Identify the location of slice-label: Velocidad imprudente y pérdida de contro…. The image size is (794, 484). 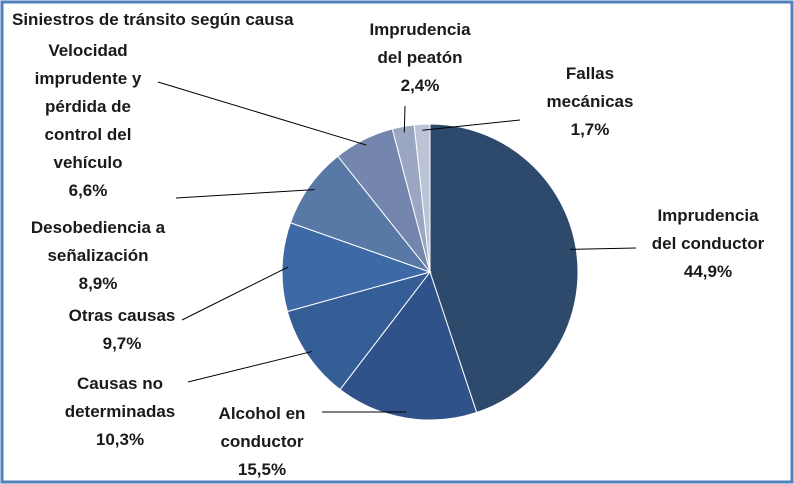
(88, 121).